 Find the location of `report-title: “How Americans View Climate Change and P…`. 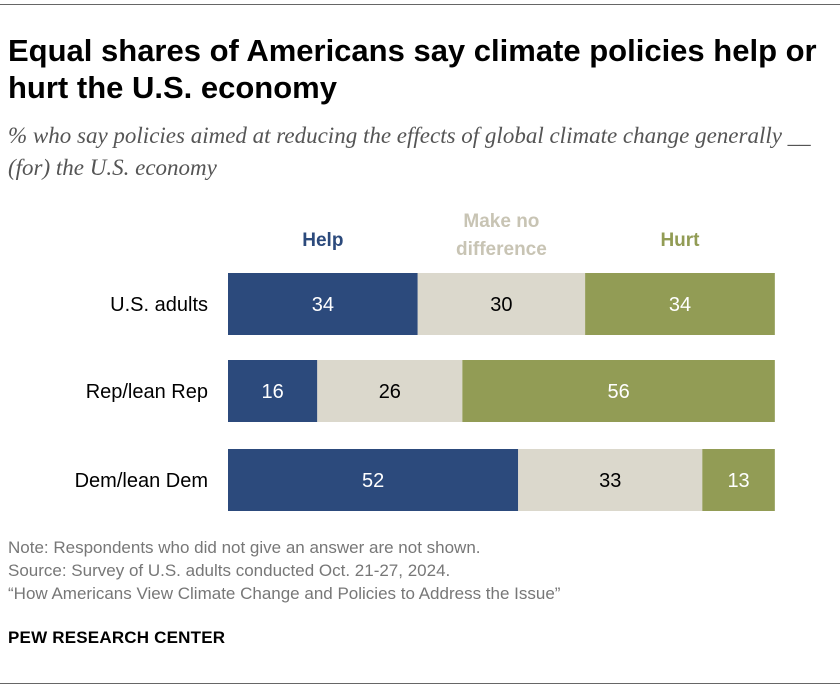

report-title: “How Americans View Climate Change and P… is located at coordinates (284, 593).